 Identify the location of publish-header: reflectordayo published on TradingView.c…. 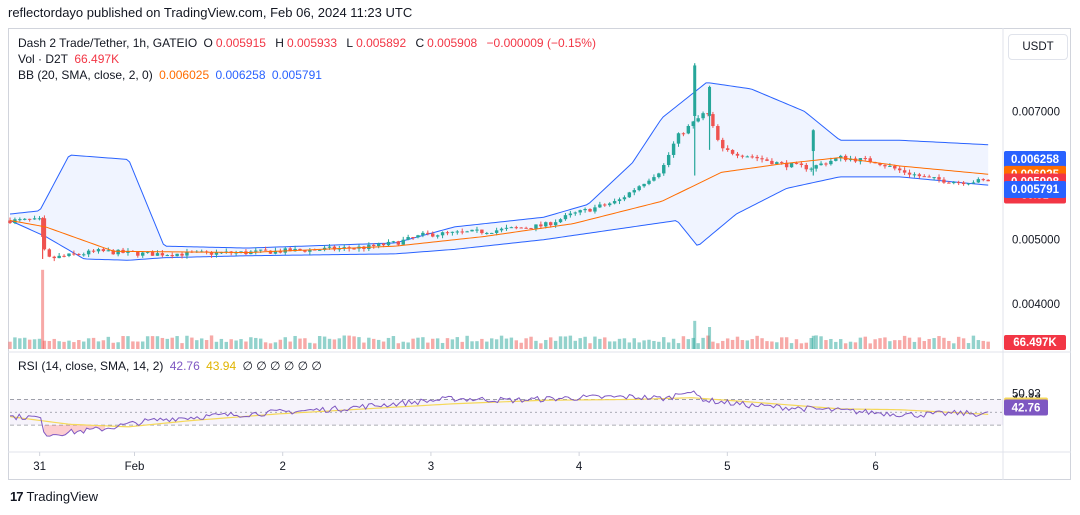
(210, 12).